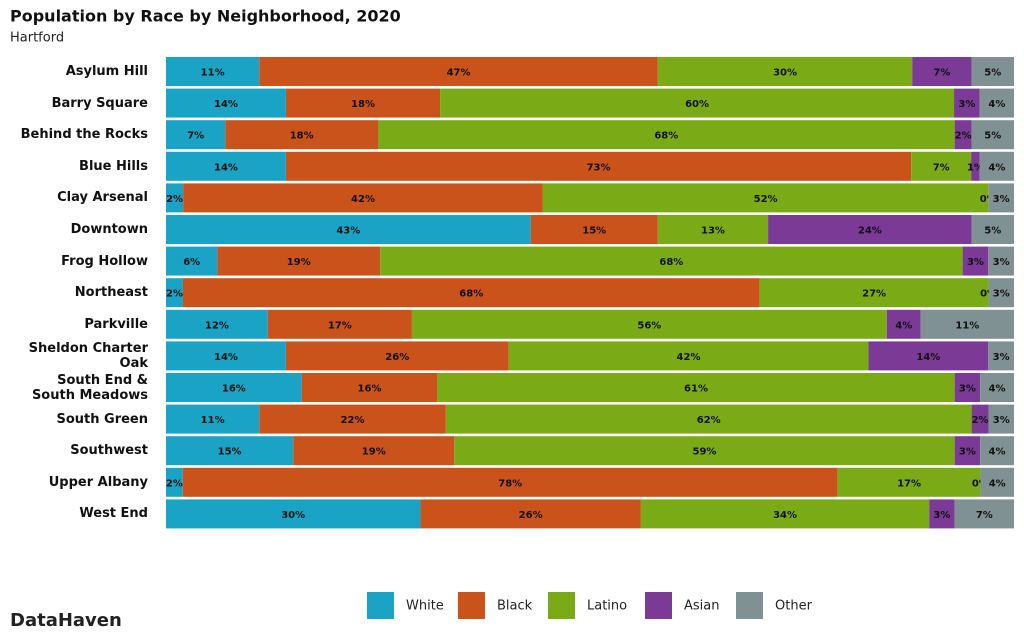 This screenshot has width=1024, height=640. What do you see at coordinates (84, 135) in the screenshot?
I see `category-label: Behind the Rocks` at bounding box center [84, 135].